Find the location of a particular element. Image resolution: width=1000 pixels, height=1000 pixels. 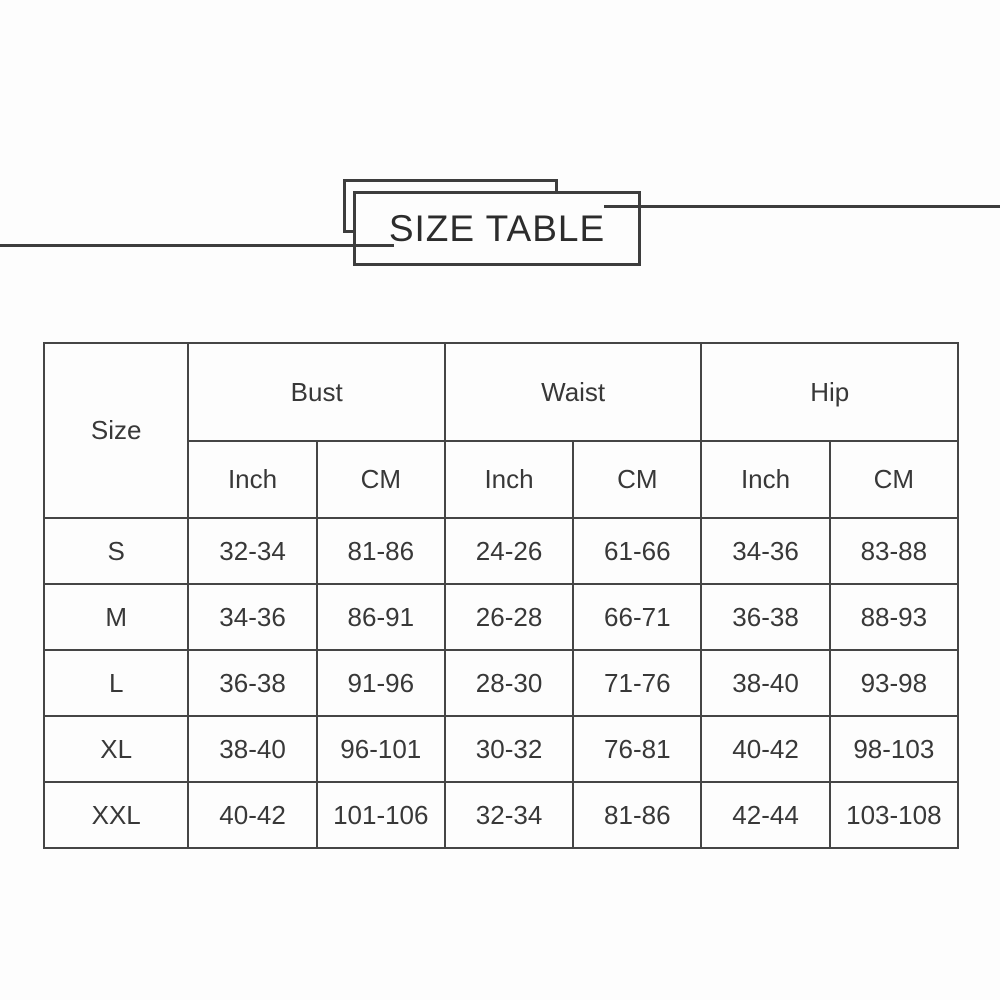

table-units-row: Inch CM Inch CM Inch CM is located at coordinates (502, 479).